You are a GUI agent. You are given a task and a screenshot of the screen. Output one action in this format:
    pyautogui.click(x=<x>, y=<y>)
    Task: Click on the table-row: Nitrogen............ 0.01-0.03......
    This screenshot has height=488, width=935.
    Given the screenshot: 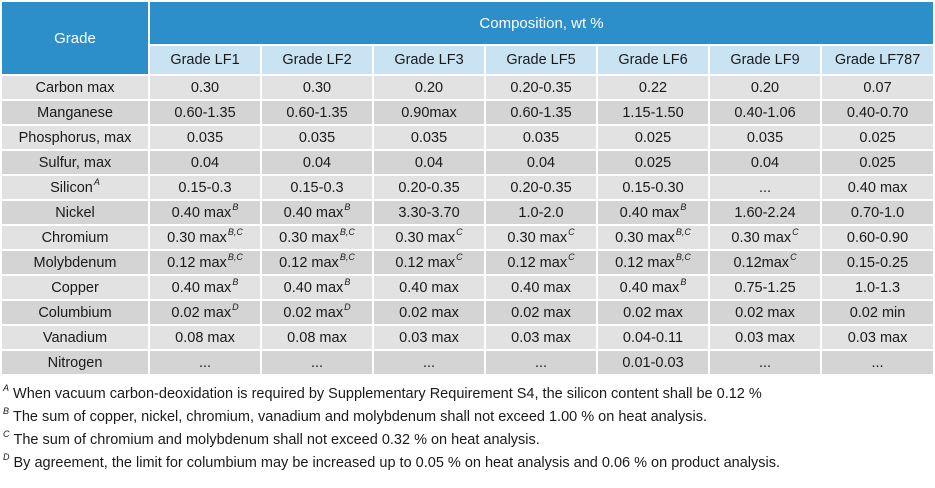 What is the action you would take?
    pyautogui.click(x=468, y=363)
    